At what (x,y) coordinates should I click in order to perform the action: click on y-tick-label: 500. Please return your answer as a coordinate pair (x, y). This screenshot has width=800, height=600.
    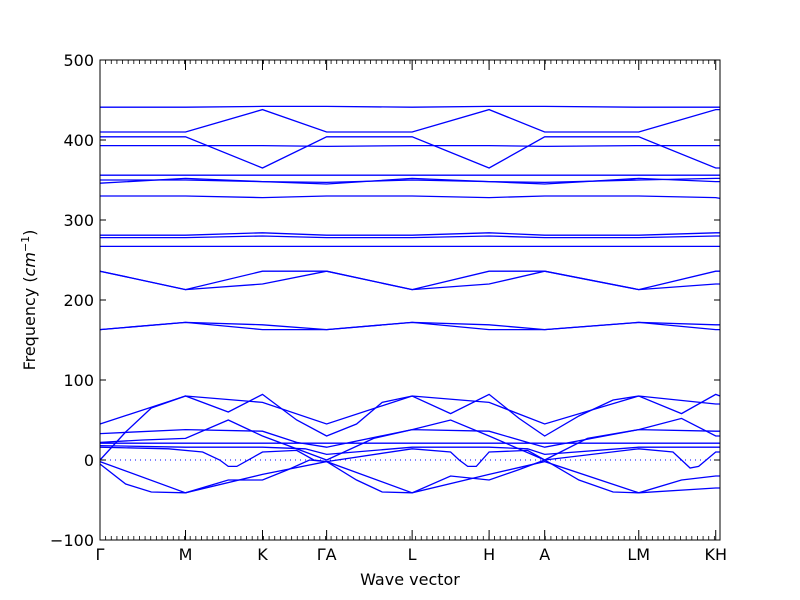
    Looking at the image, I should click on (78, 60).